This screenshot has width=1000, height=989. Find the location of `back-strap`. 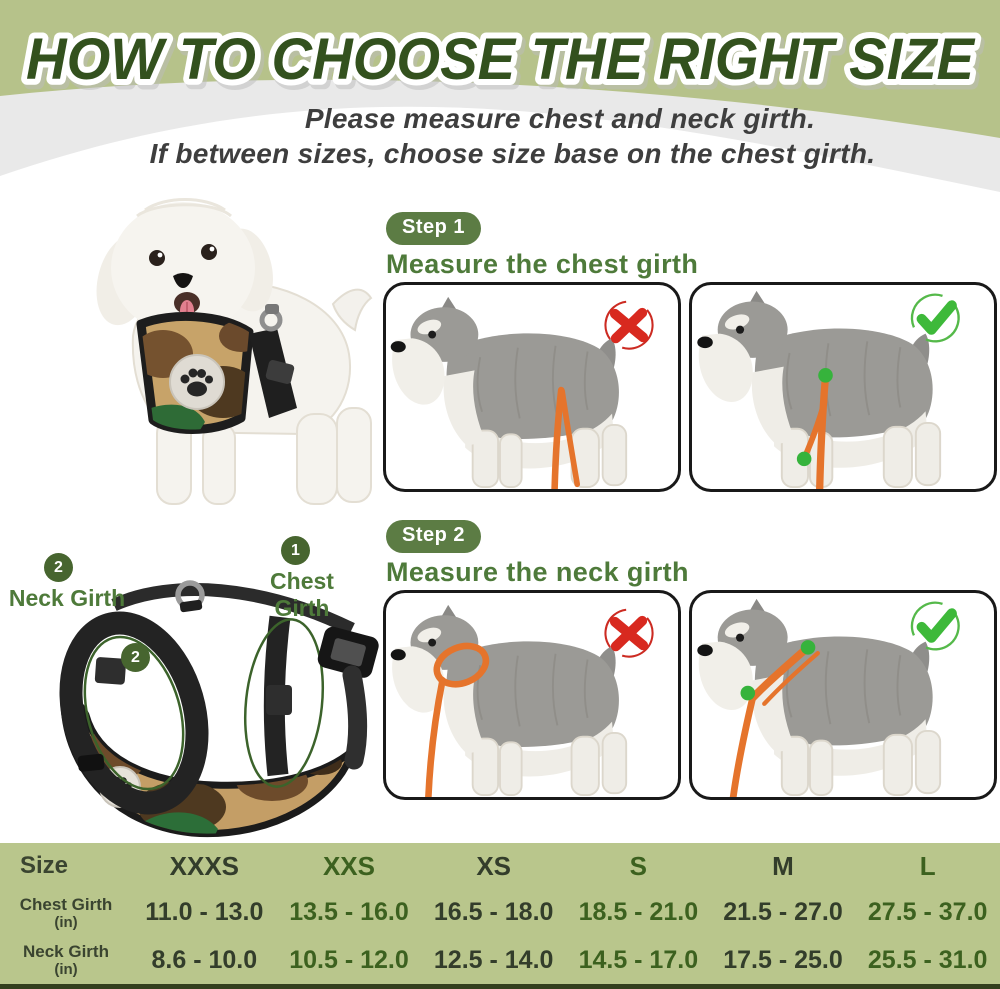

back-strap is located at coordinates (233, 609).